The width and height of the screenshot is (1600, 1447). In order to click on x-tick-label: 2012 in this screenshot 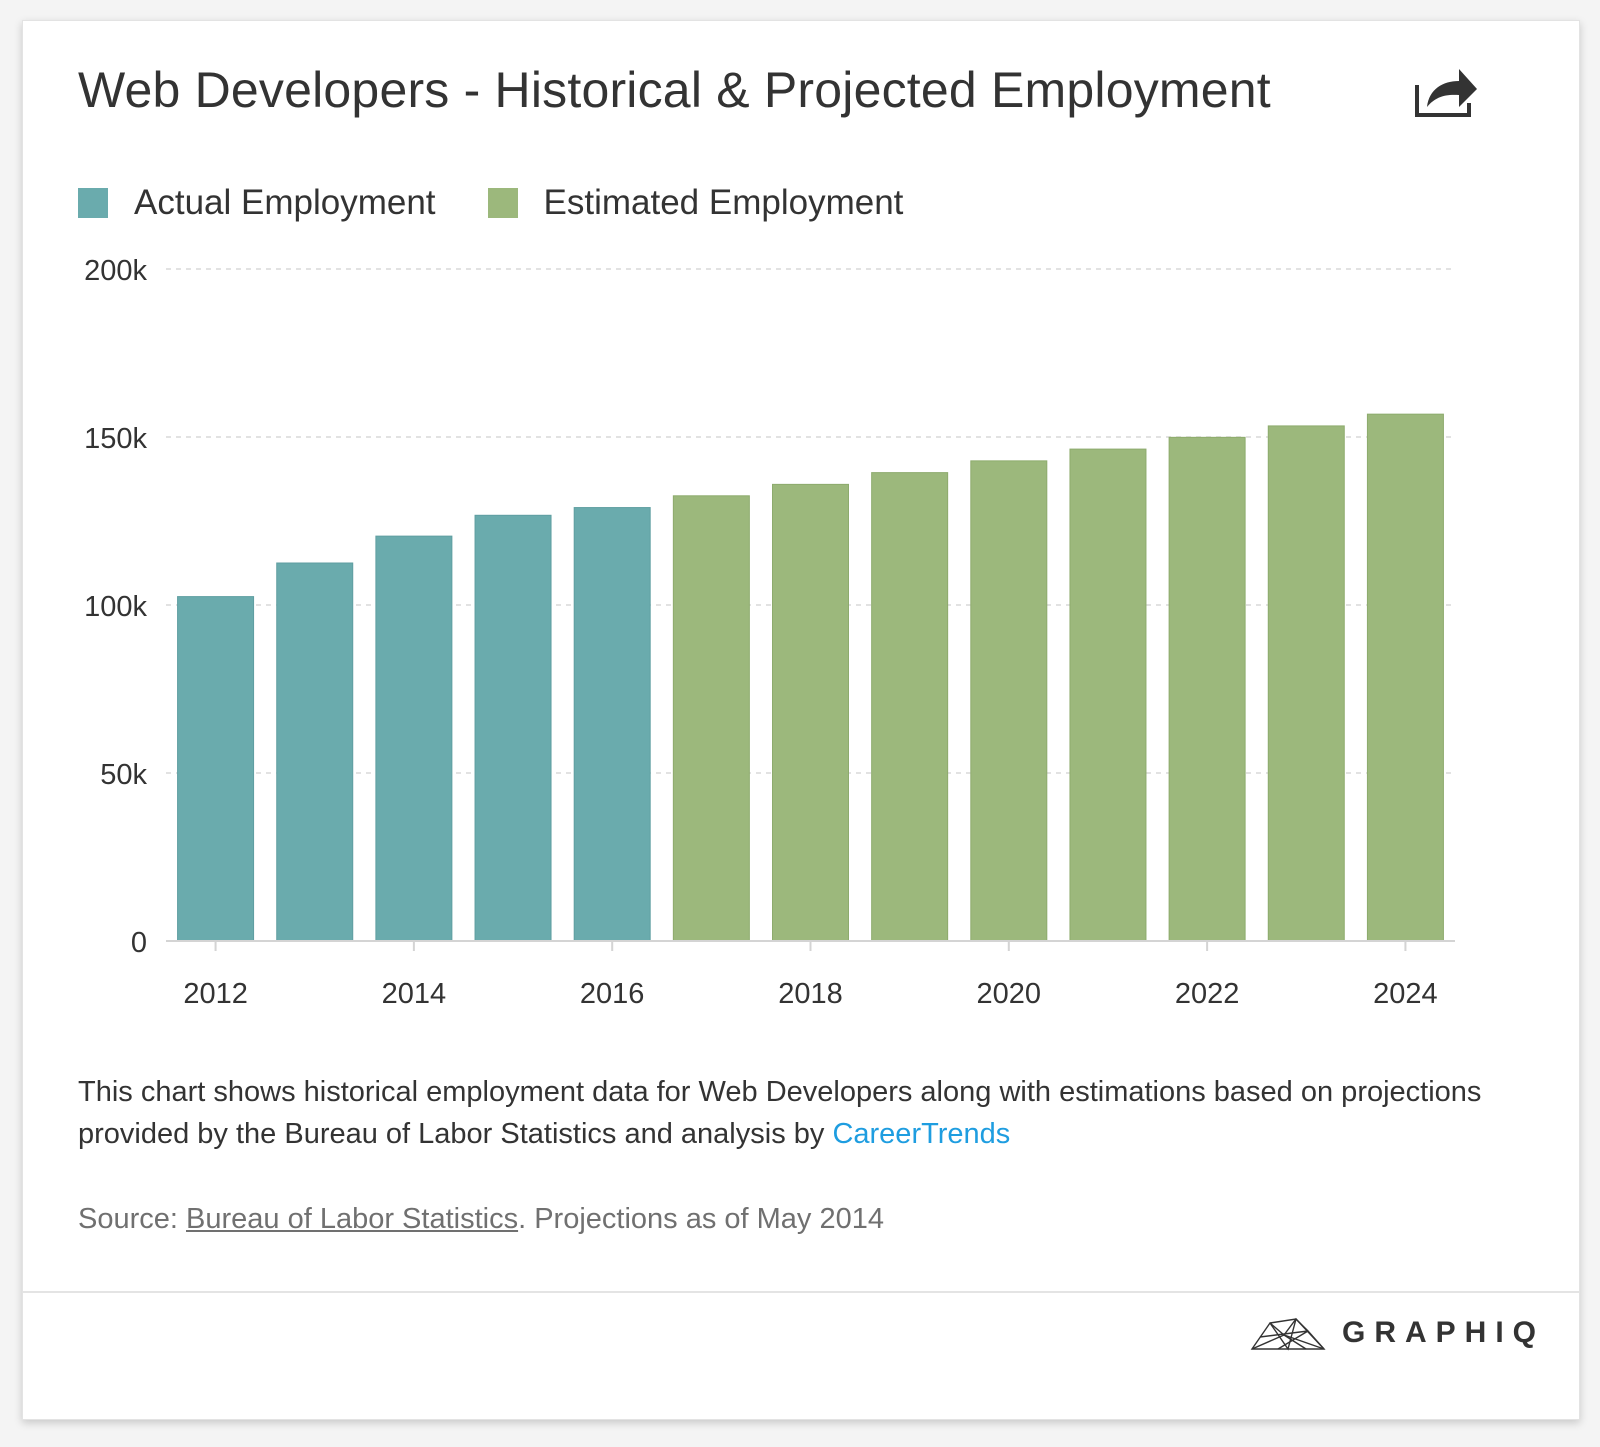, I will do `click(215, 994)`.